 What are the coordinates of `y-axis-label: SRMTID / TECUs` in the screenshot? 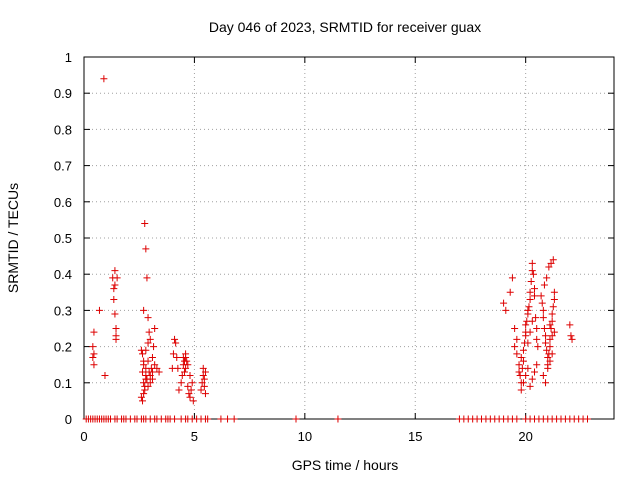 It's located at (13, 238).